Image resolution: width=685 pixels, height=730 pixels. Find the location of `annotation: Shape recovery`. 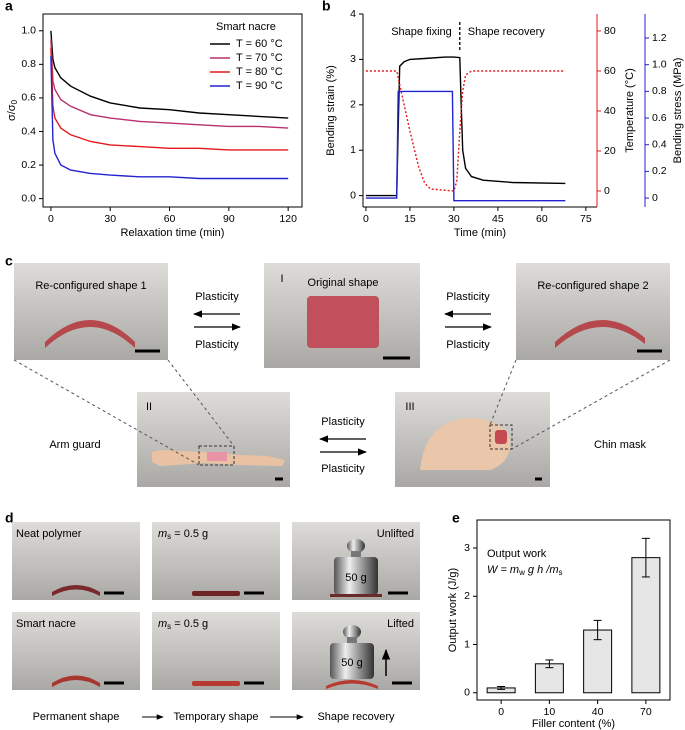

annotation: Shape recovery is located at coordinates (507, 32).